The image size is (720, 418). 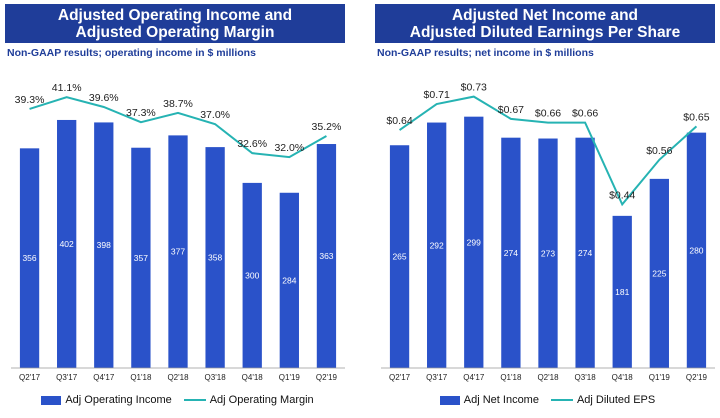 I want to click on line-value-label: 39.3%, so click(x=30, y=100).